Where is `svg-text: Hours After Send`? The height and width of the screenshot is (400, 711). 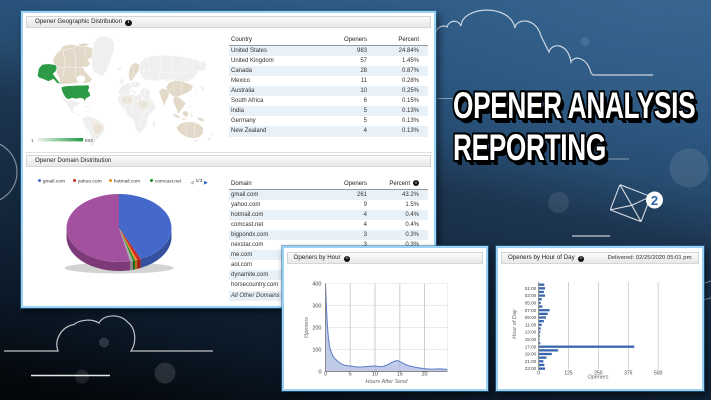
svg-text: Hours After Send is located at coordinates (386, 381).